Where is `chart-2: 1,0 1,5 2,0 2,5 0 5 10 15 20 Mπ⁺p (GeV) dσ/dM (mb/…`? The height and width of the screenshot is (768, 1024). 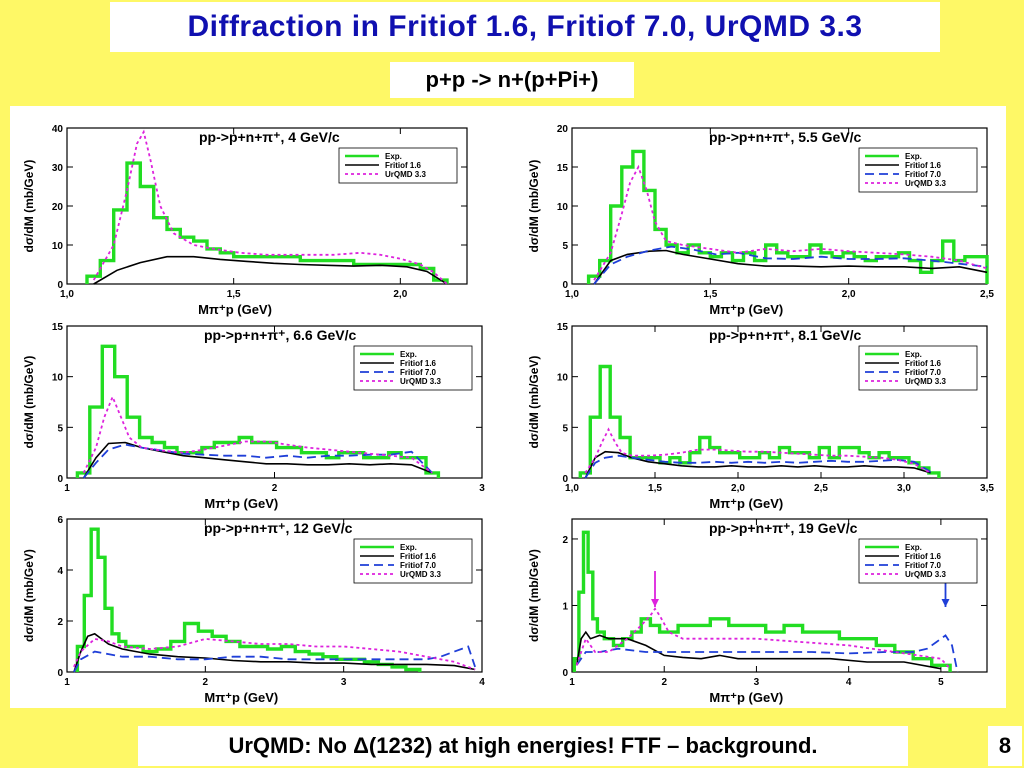
chart-2: 1,0 1,5 2,0 2,5 0 5 10 15 20 Mπ⁺p (GeV) dσ/dM (mb/… is located at coordinates (760, 220).